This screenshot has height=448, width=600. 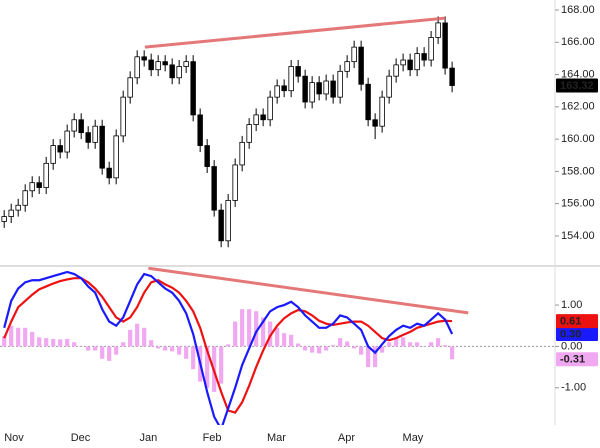 I want to click on y-tick-label: 160.00, so click(x=578, y=139).